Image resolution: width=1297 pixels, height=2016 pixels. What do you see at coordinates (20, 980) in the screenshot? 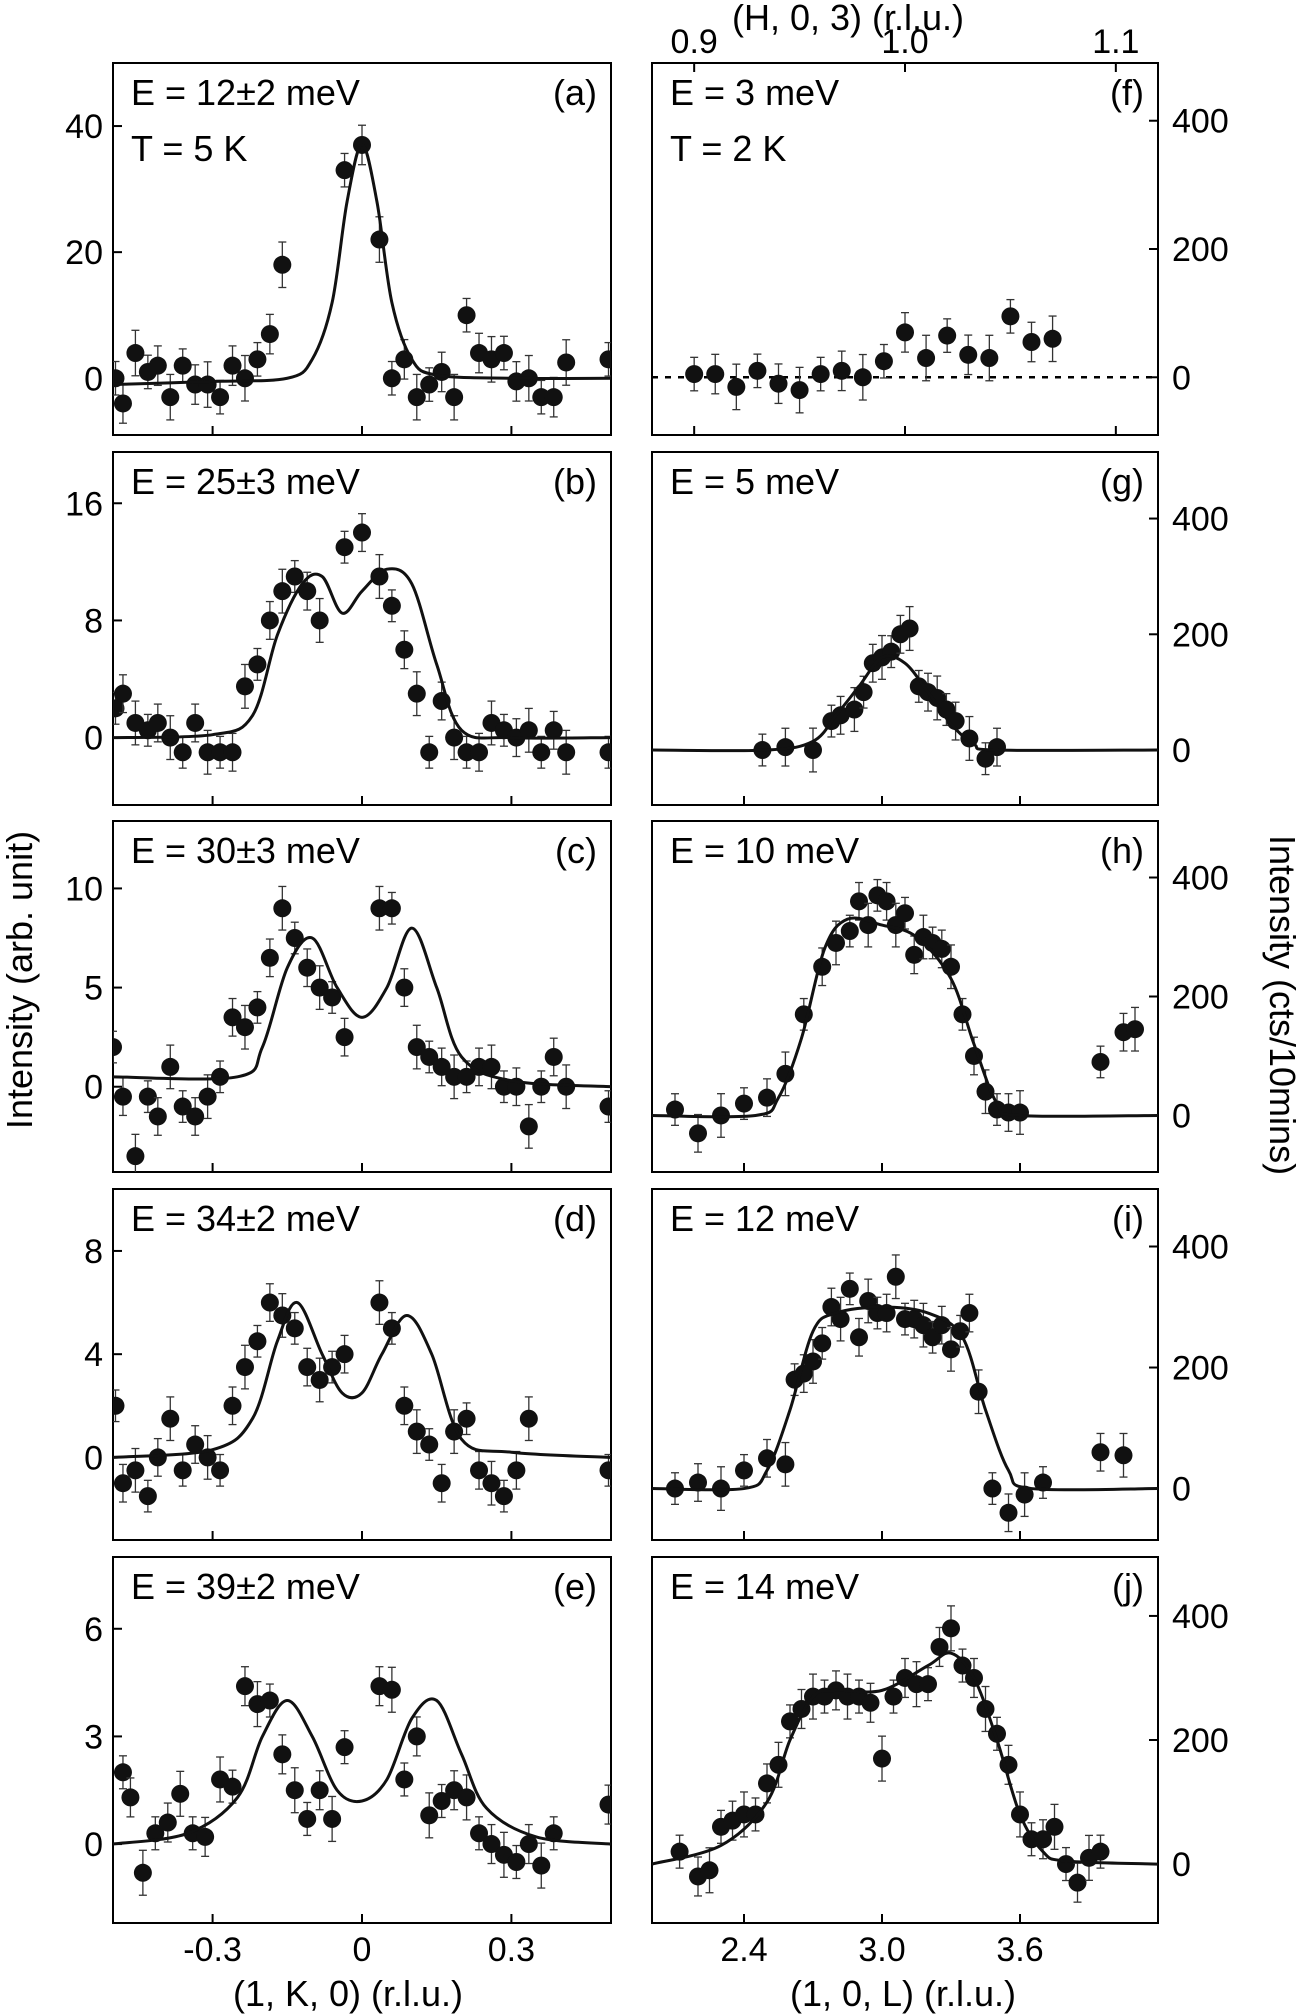
I see `left-y-axis-title: Intensity (arb. unit)` at bounding box center [20, 980].